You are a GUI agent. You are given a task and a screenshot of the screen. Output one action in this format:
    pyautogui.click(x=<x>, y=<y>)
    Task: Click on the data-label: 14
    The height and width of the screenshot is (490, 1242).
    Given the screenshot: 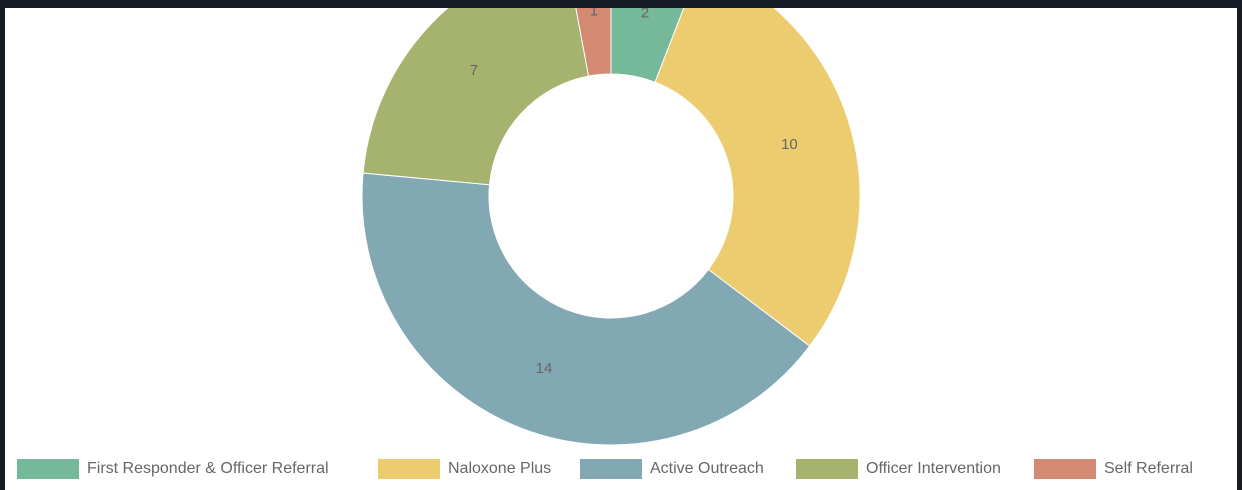 What is the action you would take?
    pyautogui.click(x=544, y=368)
    